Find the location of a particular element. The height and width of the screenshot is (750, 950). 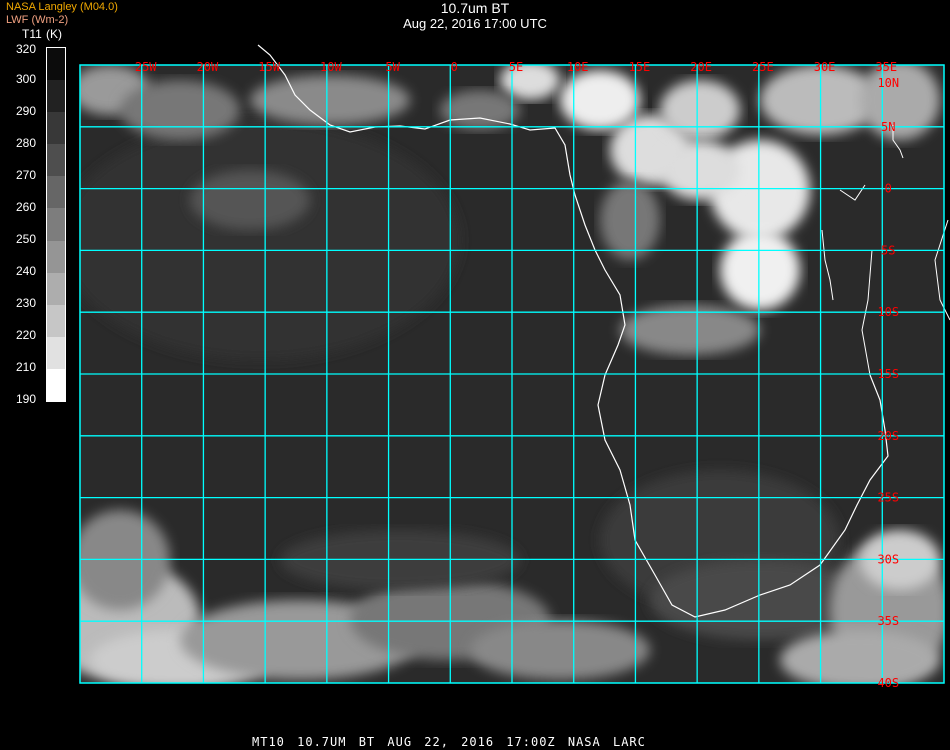

colorbar is located at coordinates (56, 224).